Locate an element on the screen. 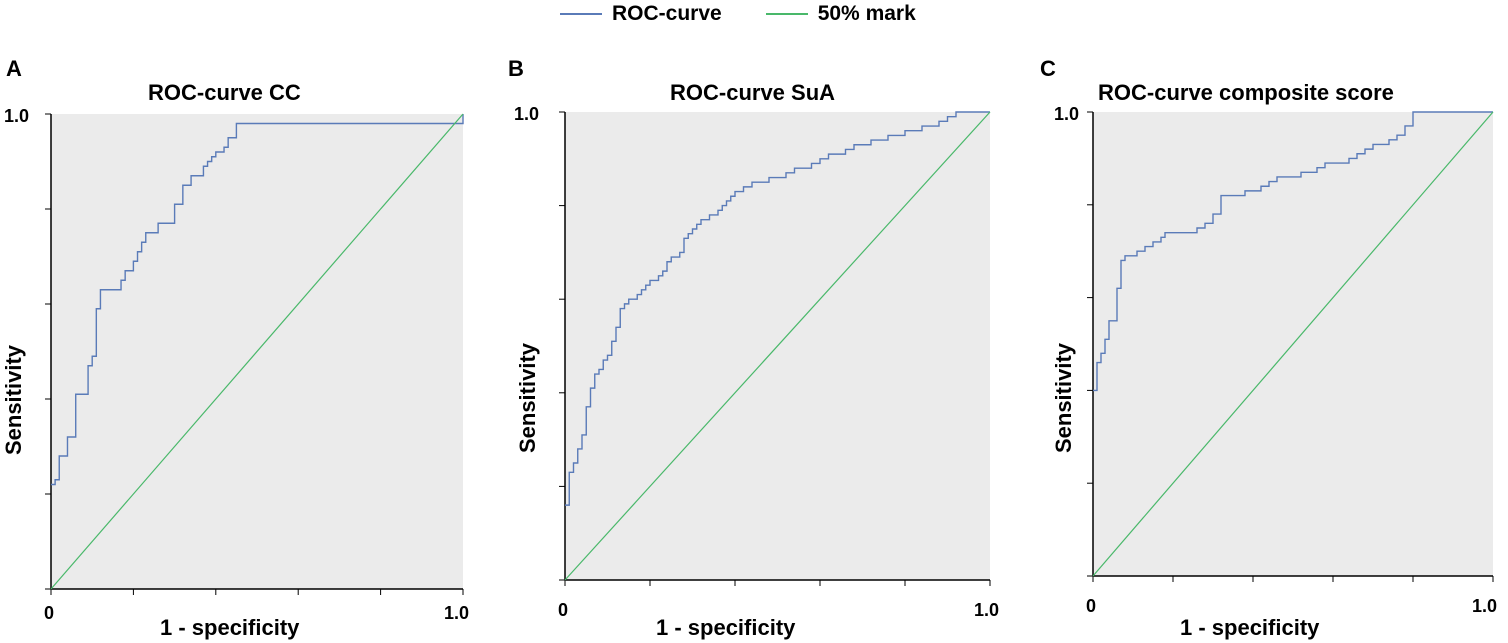  y-tick-top-b: 1.0 is located at coordinates (527, 114).